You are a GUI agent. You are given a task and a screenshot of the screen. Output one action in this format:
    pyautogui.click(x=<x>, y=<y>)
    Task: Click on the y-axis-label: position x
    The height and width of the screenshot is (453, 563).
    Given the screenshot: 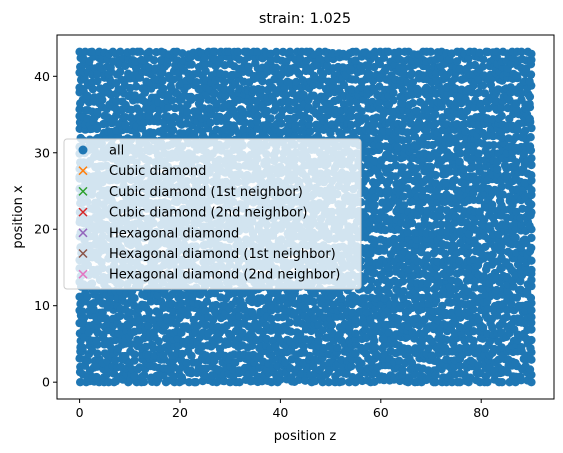 What is the action you would take?
    pyautogui.click(x=18, y=217)
    